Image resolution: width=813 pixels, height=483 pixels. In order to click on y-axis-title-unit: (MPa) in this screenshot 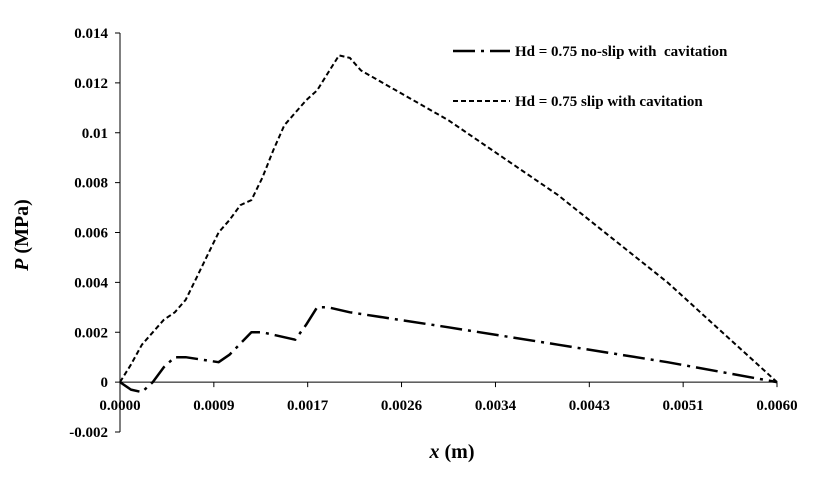, I will do `click(22, 228)`.